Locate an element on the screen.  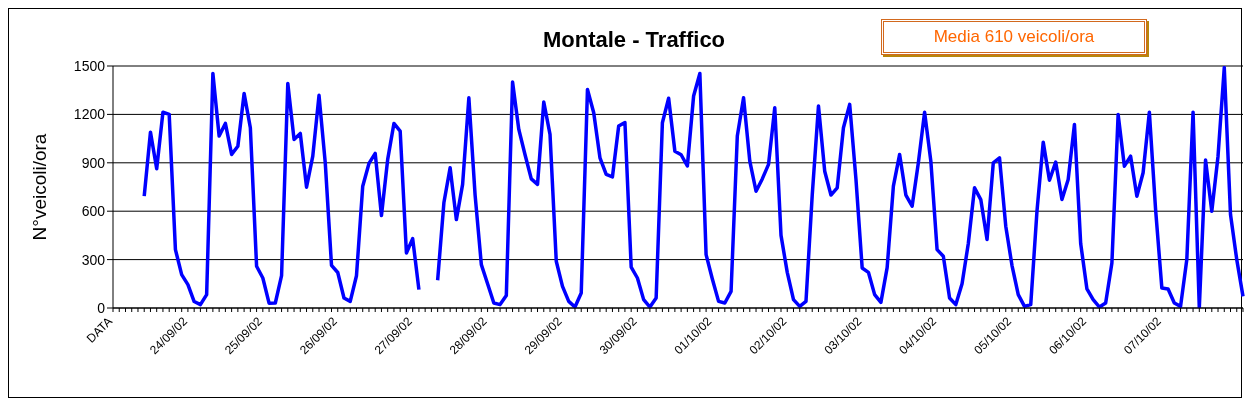
y-tick-label: 1200 is located at coordinates (89, 114).